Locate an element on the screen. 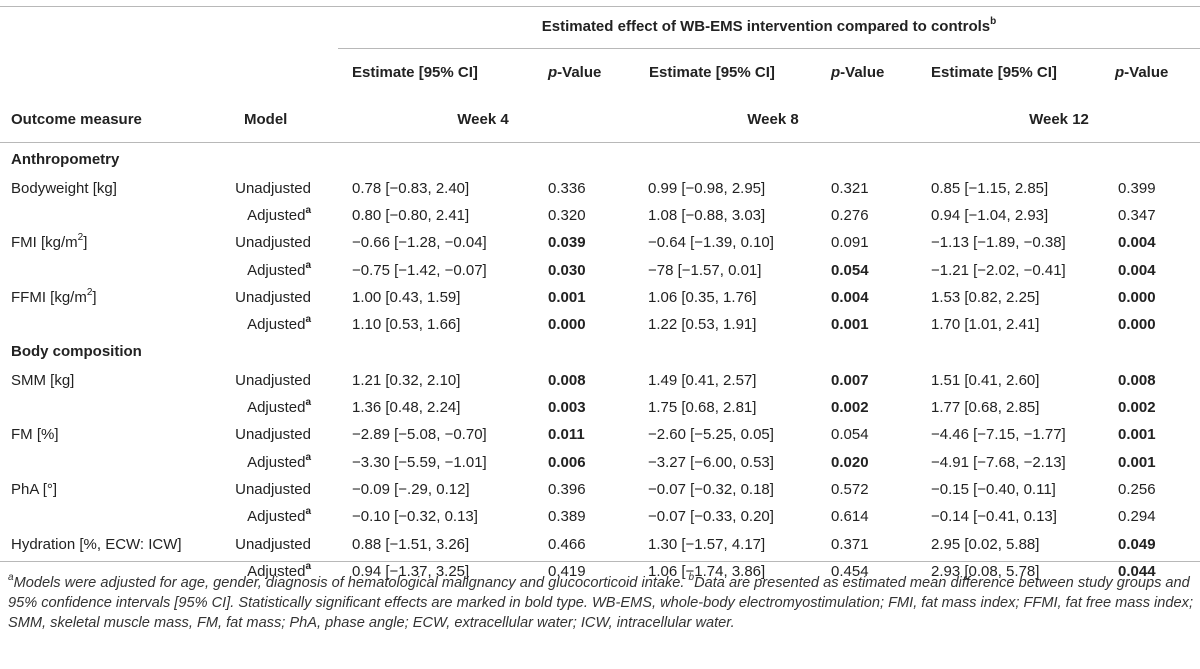 Image resolution: width=1200 pixels, height=669 pixels. p-value-cell: 0.399 is located at coordinates (1137, 188).